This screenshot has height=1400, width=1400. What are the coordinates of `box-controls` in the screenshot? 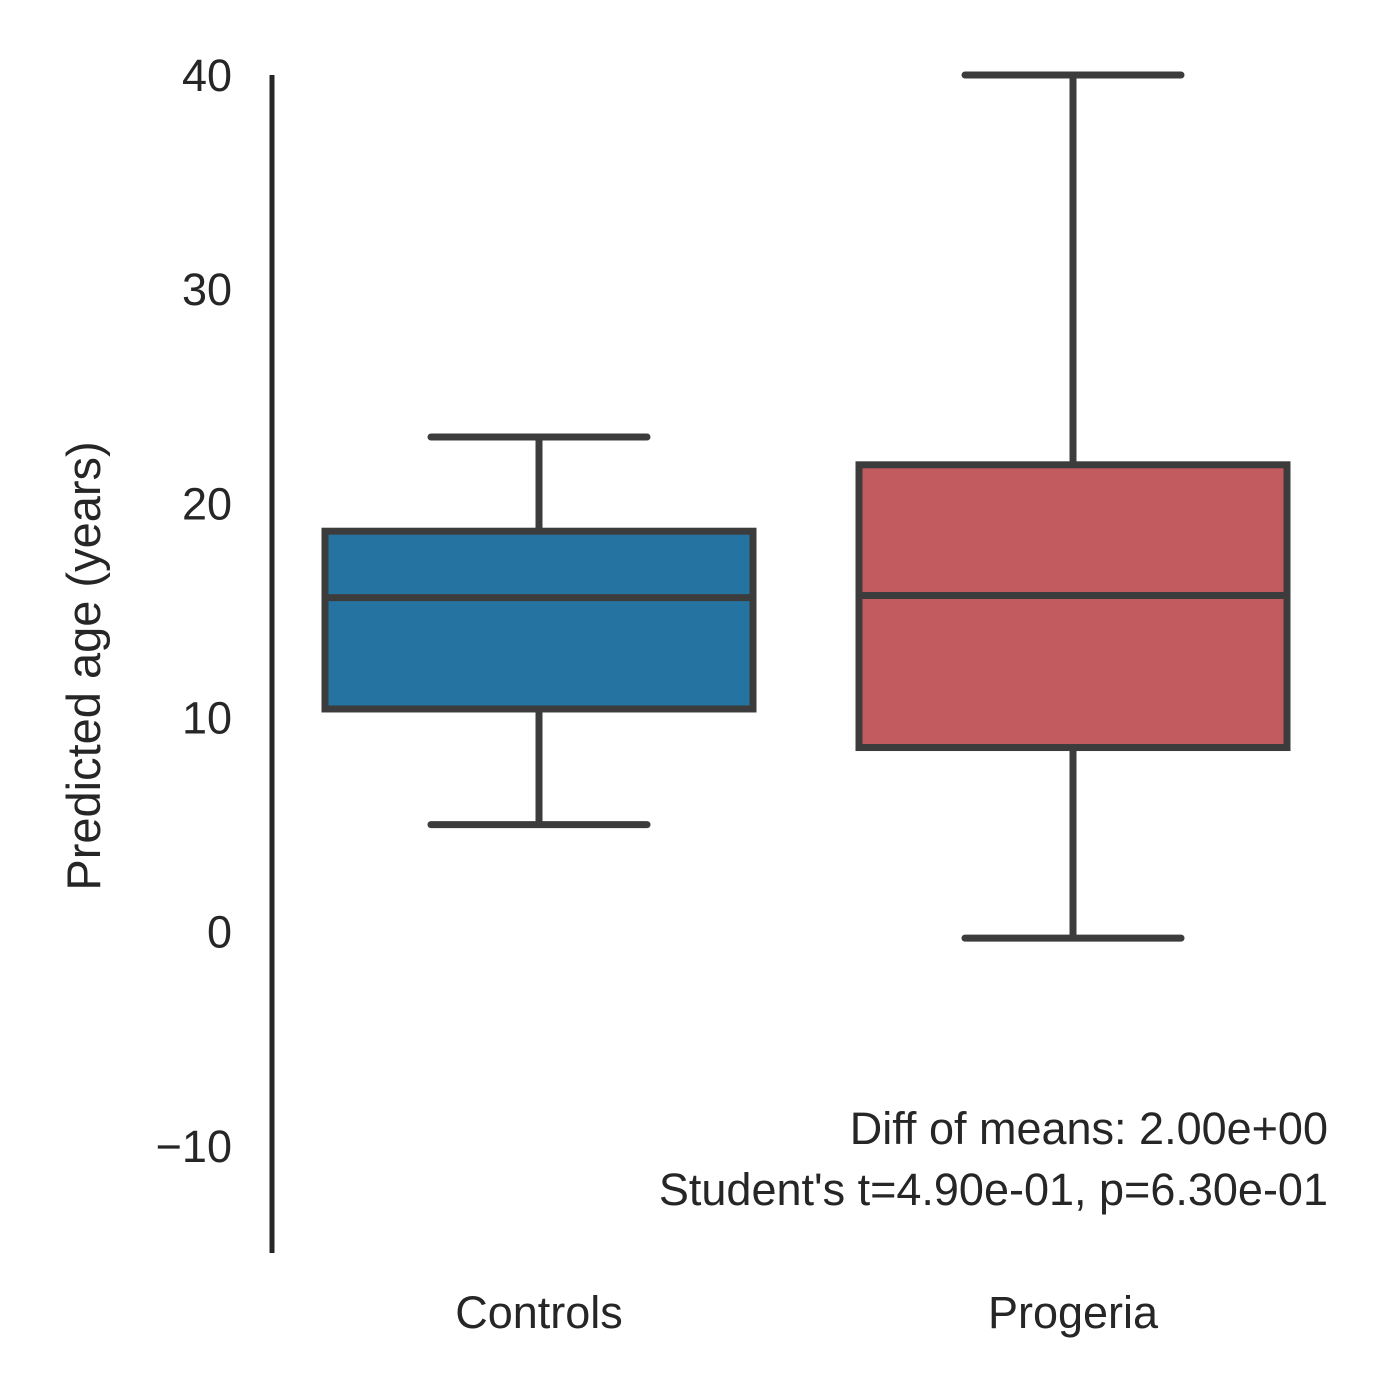 It's located at (539, 631).